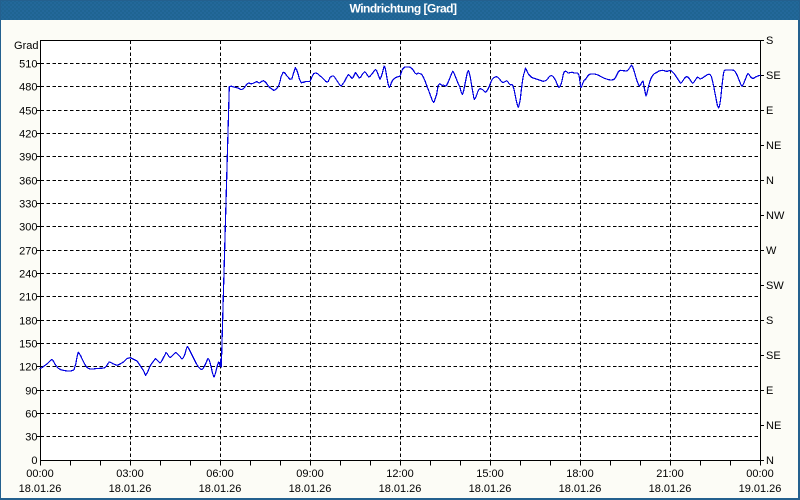 The image size is (800, 500). What do you see at coordinates (28, 205) in the screenshot?
I see `svg-text: 330` at bounding box center [28, 205].